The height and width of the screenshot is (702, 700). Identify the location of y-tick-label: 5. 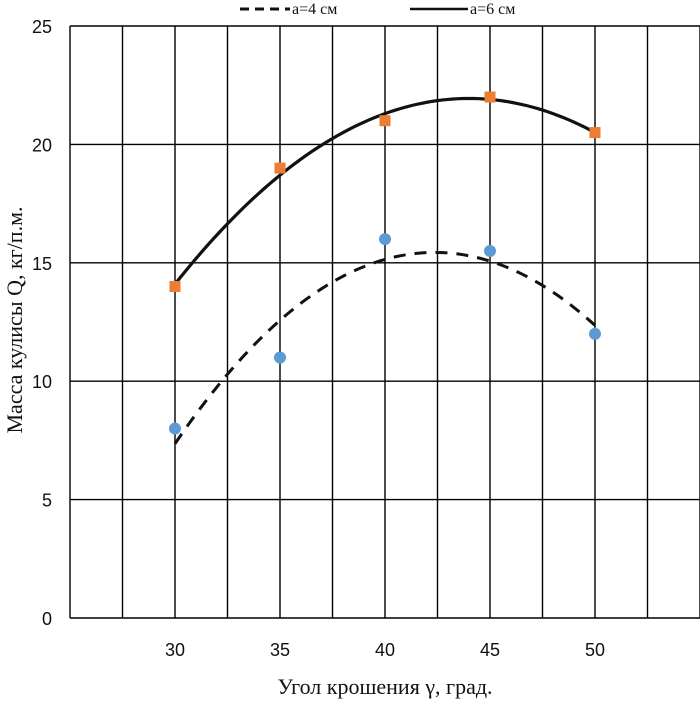
(47, 501).